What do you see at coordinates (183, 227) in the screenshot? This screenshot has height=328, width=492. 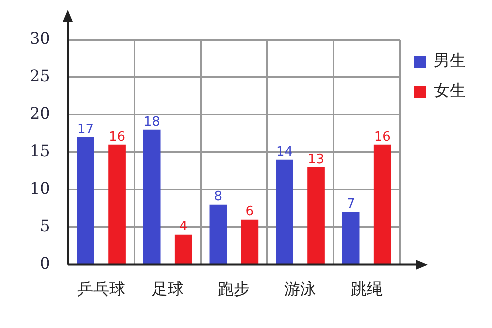 I see `data-label: 4` at bounding box center [183, 227].